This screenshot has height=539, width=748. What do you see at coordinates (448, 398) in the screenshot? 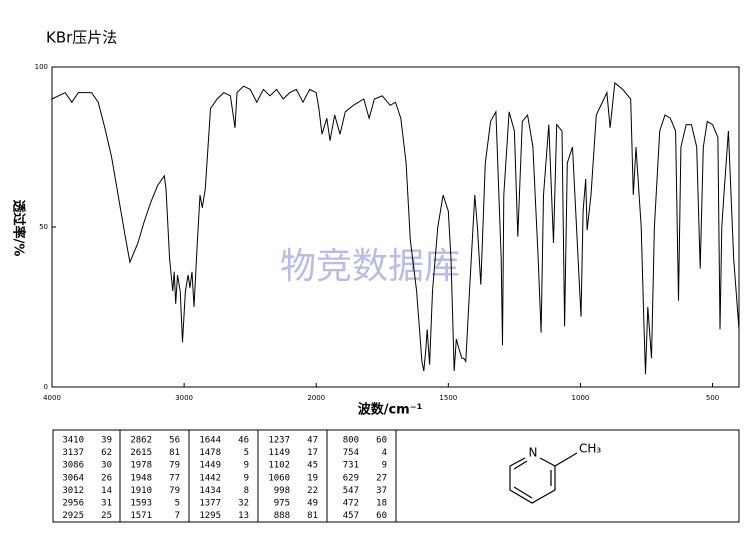
I see `x-tick-label: 1500` at bounding box center [448, 398].